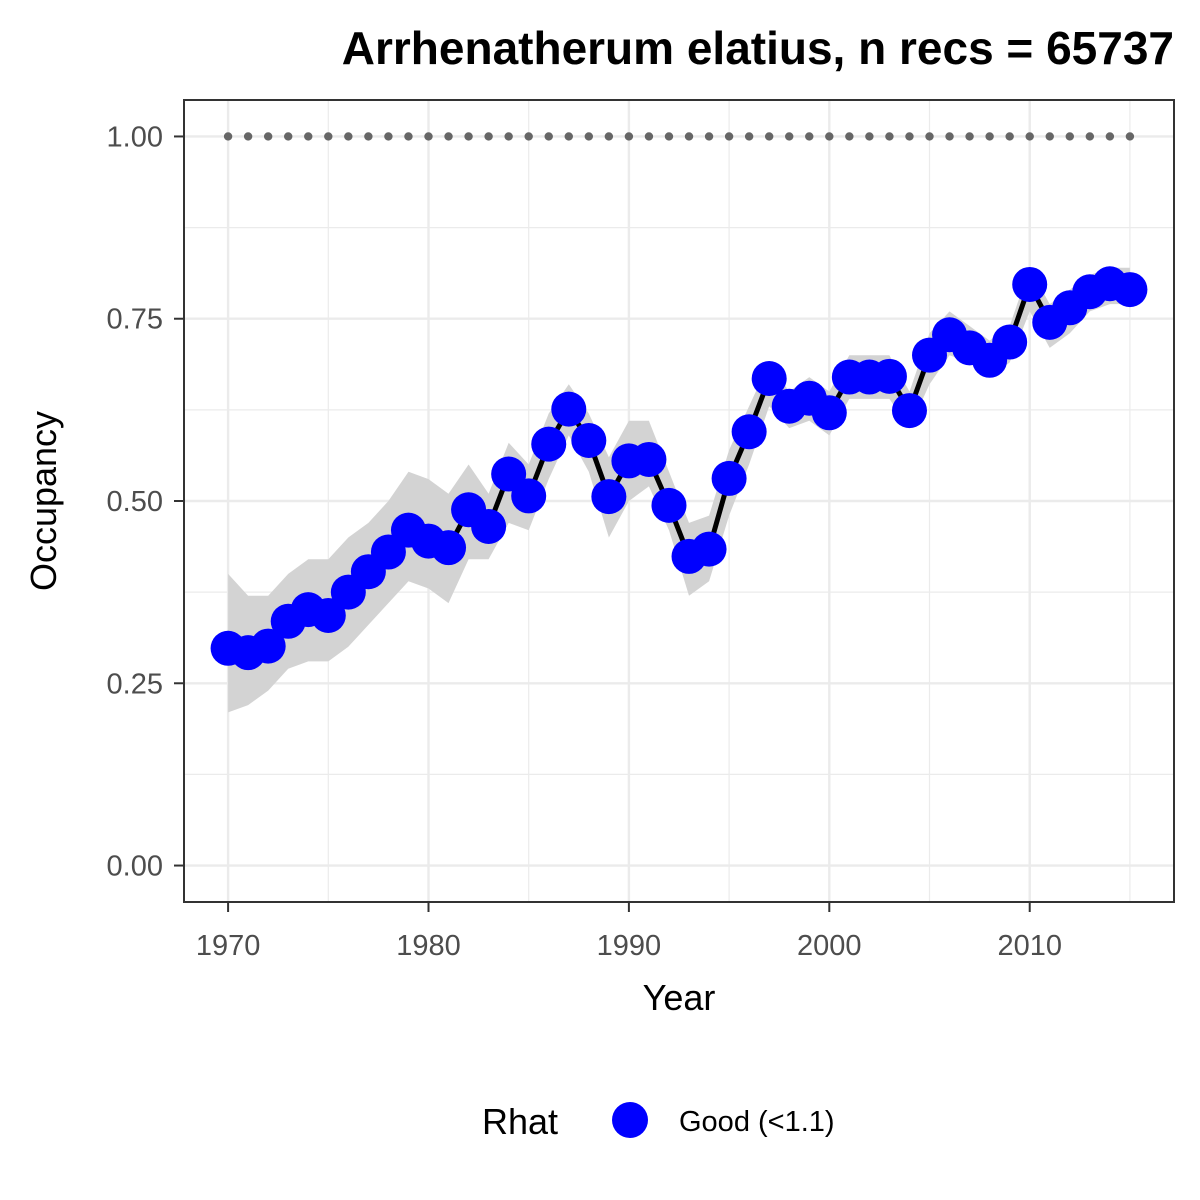 This screenshot has height=1200, width=1200. Describe the element at coordinates (757, 1122) in the screenshot. I see `legend-label-good: Good (<1.1)` at that location.